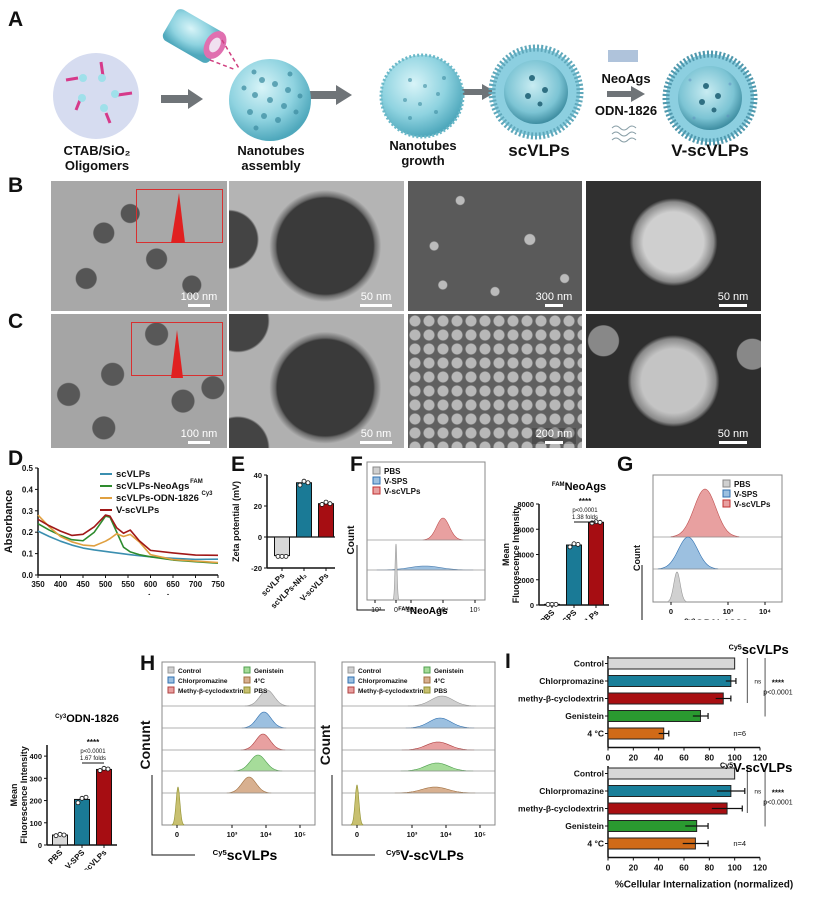 The height and width of the screenshot is (898, 825). I want to click on svg-text: 0.1, so click(28, 554).